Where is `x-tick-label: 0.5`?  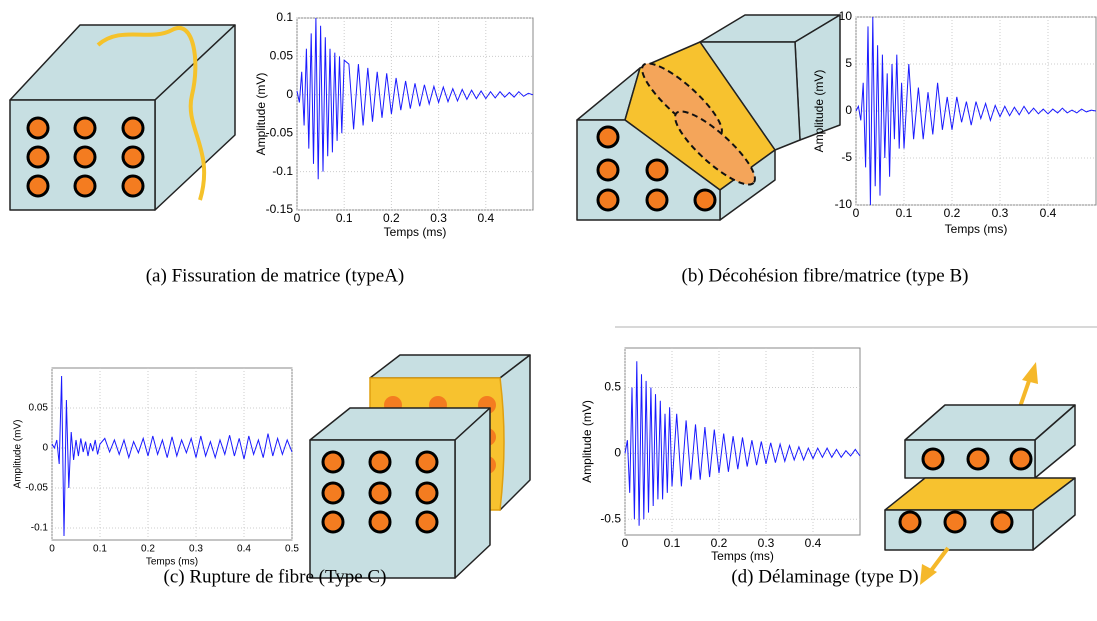 x-tick-label: 0.5 is located at coordinates (292, 549).